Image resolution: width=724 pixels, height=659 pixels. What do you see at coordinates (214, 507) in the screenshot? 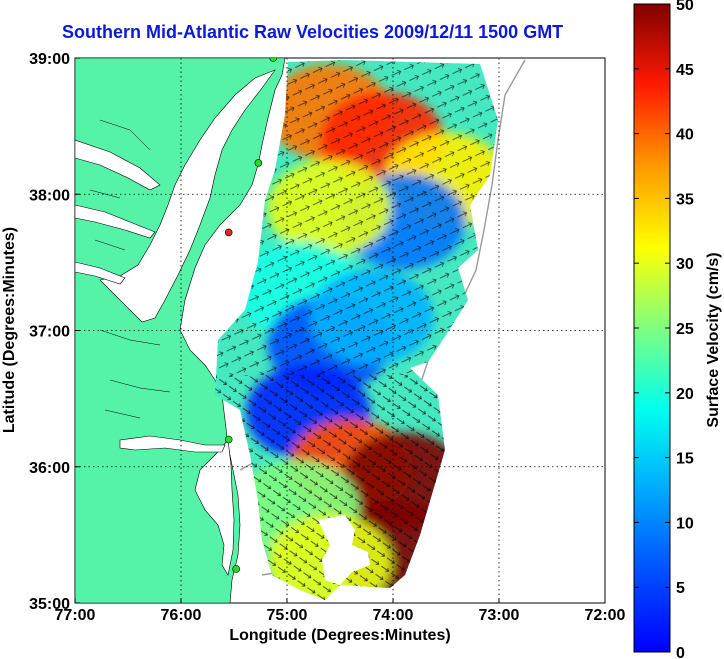
I see `pamlico-sound` at bounding box center [214, 507].